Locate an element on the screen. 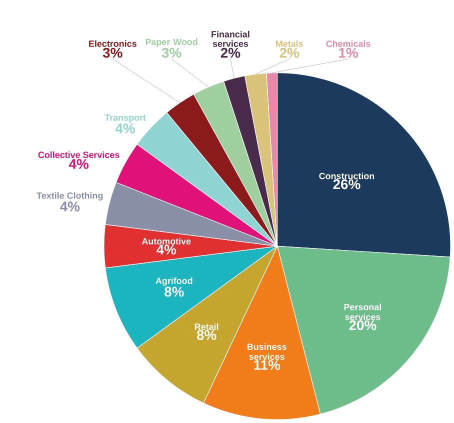  slice-label: Business services is located at coordinates (266, 351).